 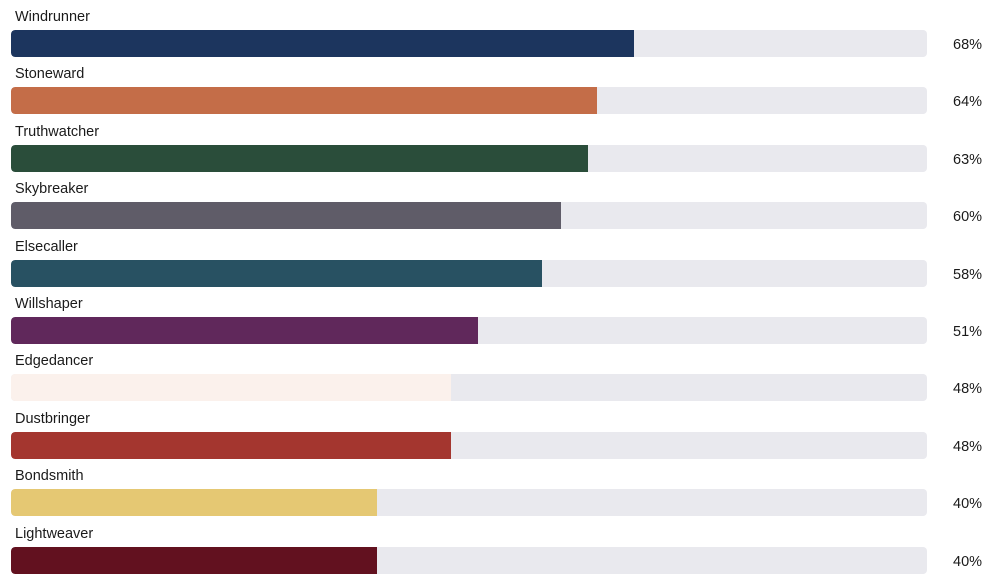 I want to click on bar-row: Skybreaker 60%, so click(x=500, y=209).